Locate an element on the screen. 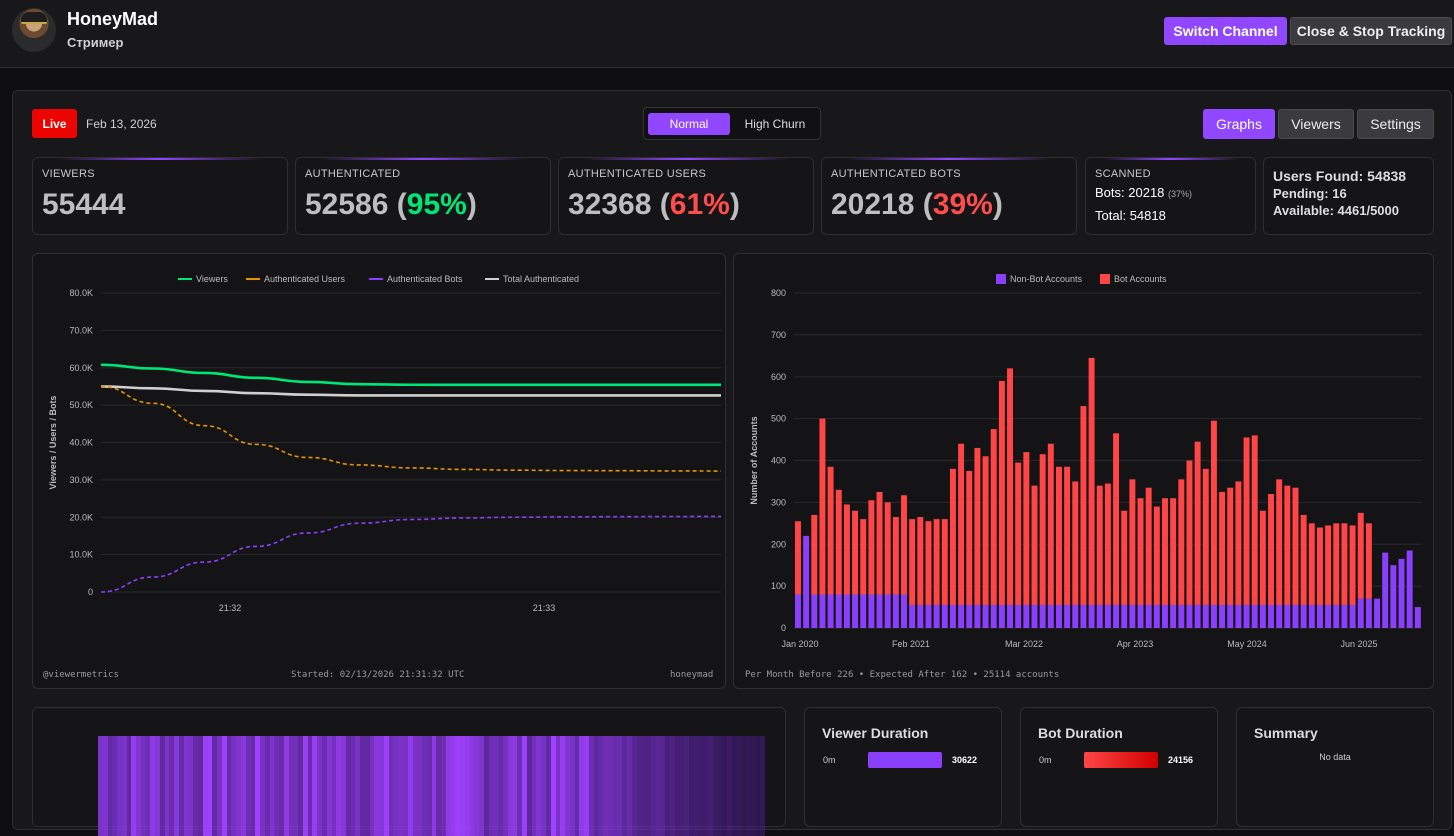 Image resolution: width=1454 pixels, height=836 pixels. duration-label: 0m is located at coordinates (1045, 760).